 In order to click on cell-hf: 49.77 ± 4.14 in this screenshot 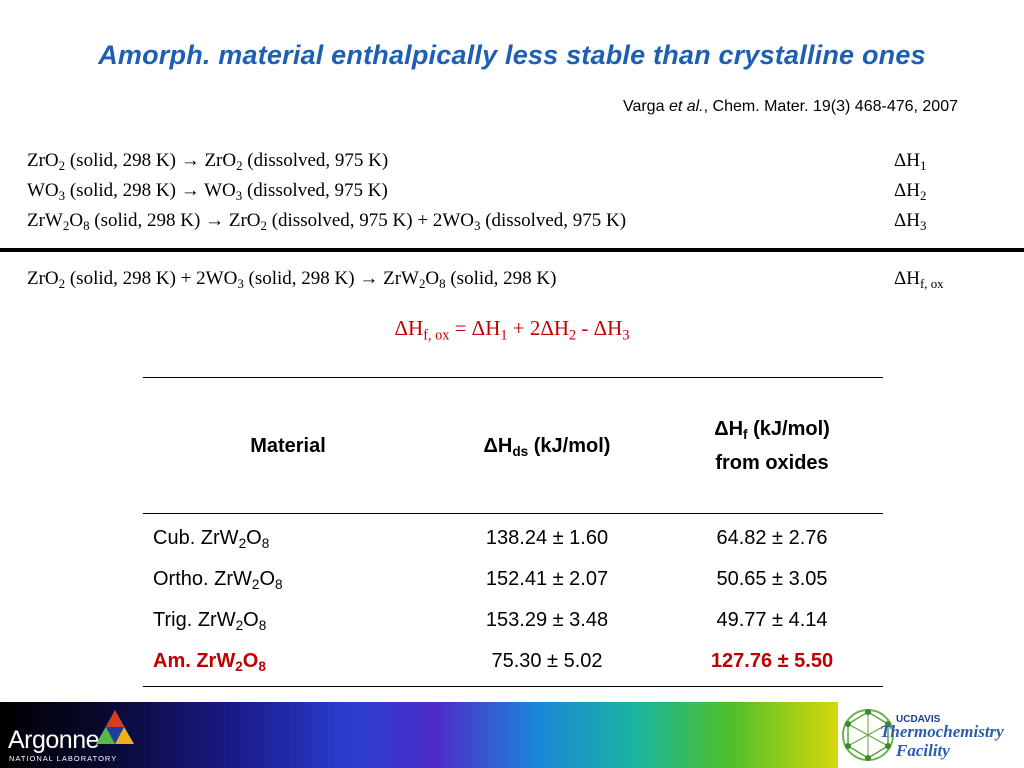, I will do `click(772, 620)`.